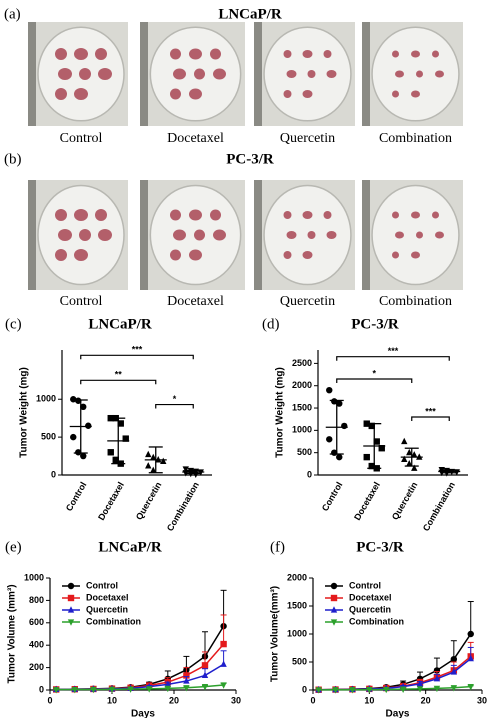  What do you see at coordinates (113, 621) in the screenshot?
I see `legend-label: Combination` at bounding box center [113, 621].